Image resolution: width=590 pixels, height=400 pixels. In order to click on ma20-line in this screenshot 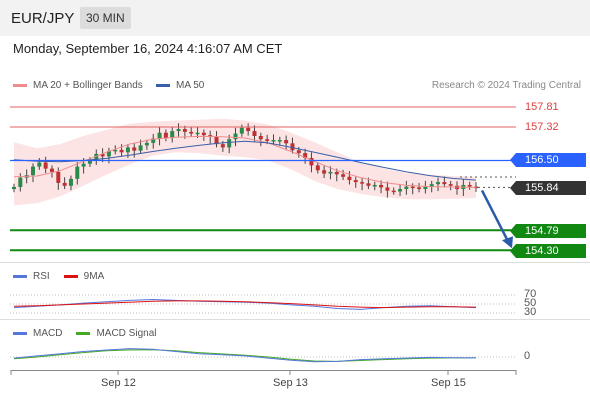, I will do `click(245, 161)`.